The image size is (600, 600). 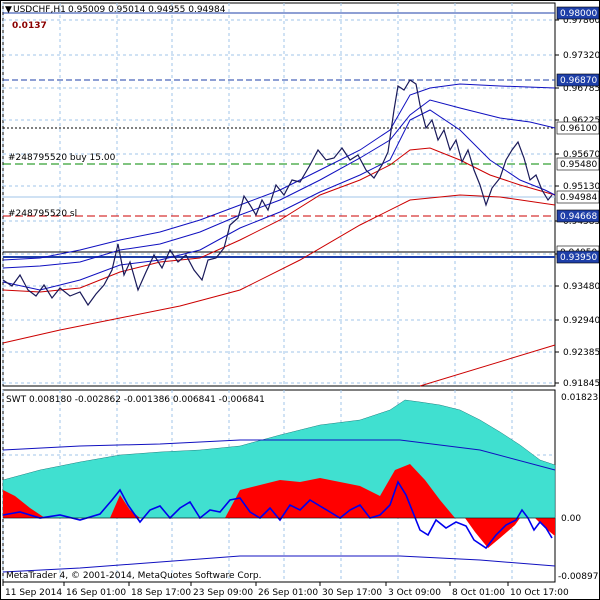 I want to click on time-tick-label: 10 Oct 17:00, so click(x=539, y=593).